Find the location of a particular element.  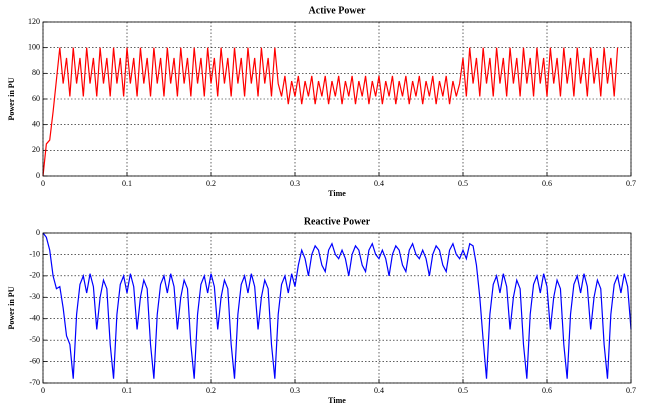

y-tick-label: 40 is located at coordinates (36, 123).